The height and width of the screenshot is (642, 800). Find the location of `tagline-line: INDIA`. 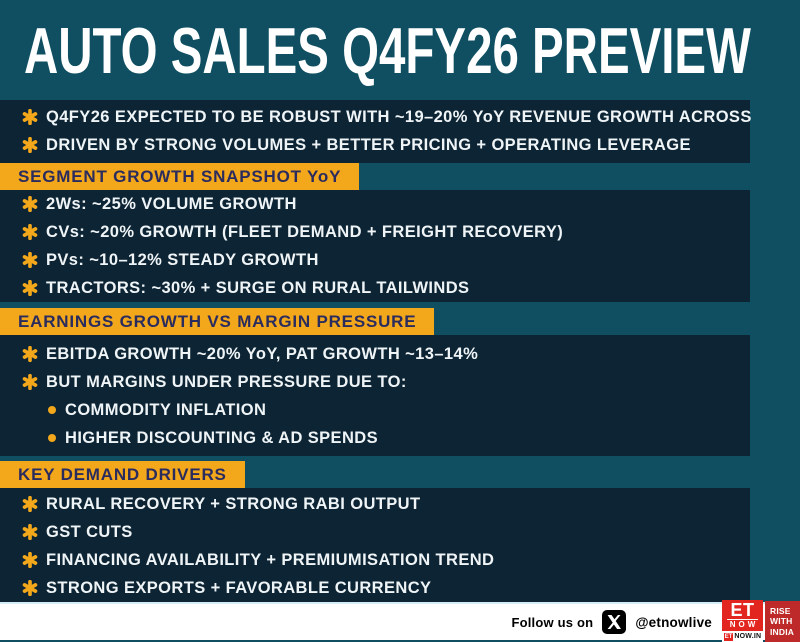

tagline-line: INDIA is located at coordinates (782, 631).